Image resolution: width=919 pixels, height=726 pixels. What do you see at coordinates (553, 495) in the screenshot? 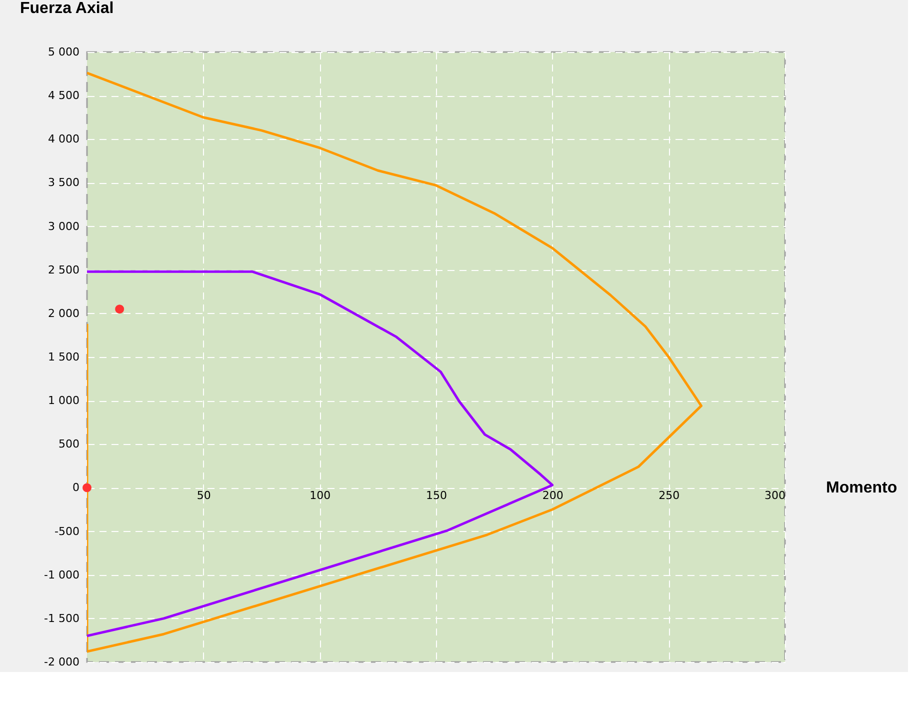
I see `x-tick-label: 200` at bounding box center [553, 495].